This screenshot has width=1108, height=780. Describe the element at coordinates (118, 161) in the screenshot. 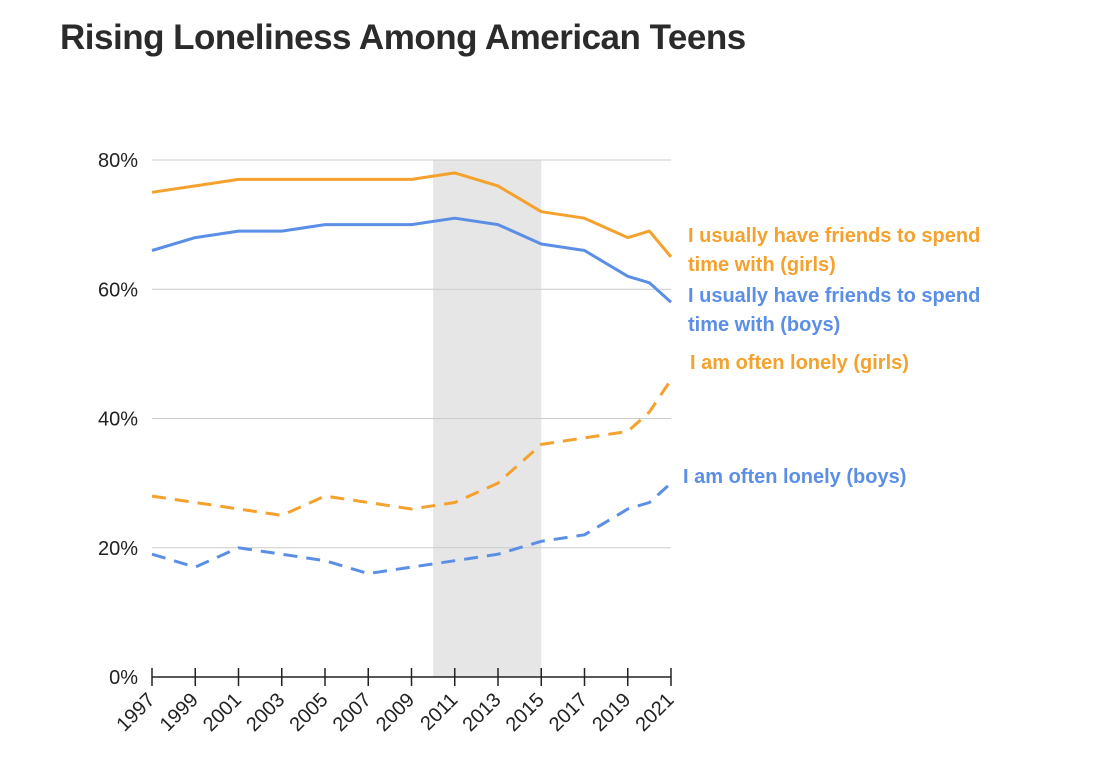

I see `y-tick-label: 80%` at that location.